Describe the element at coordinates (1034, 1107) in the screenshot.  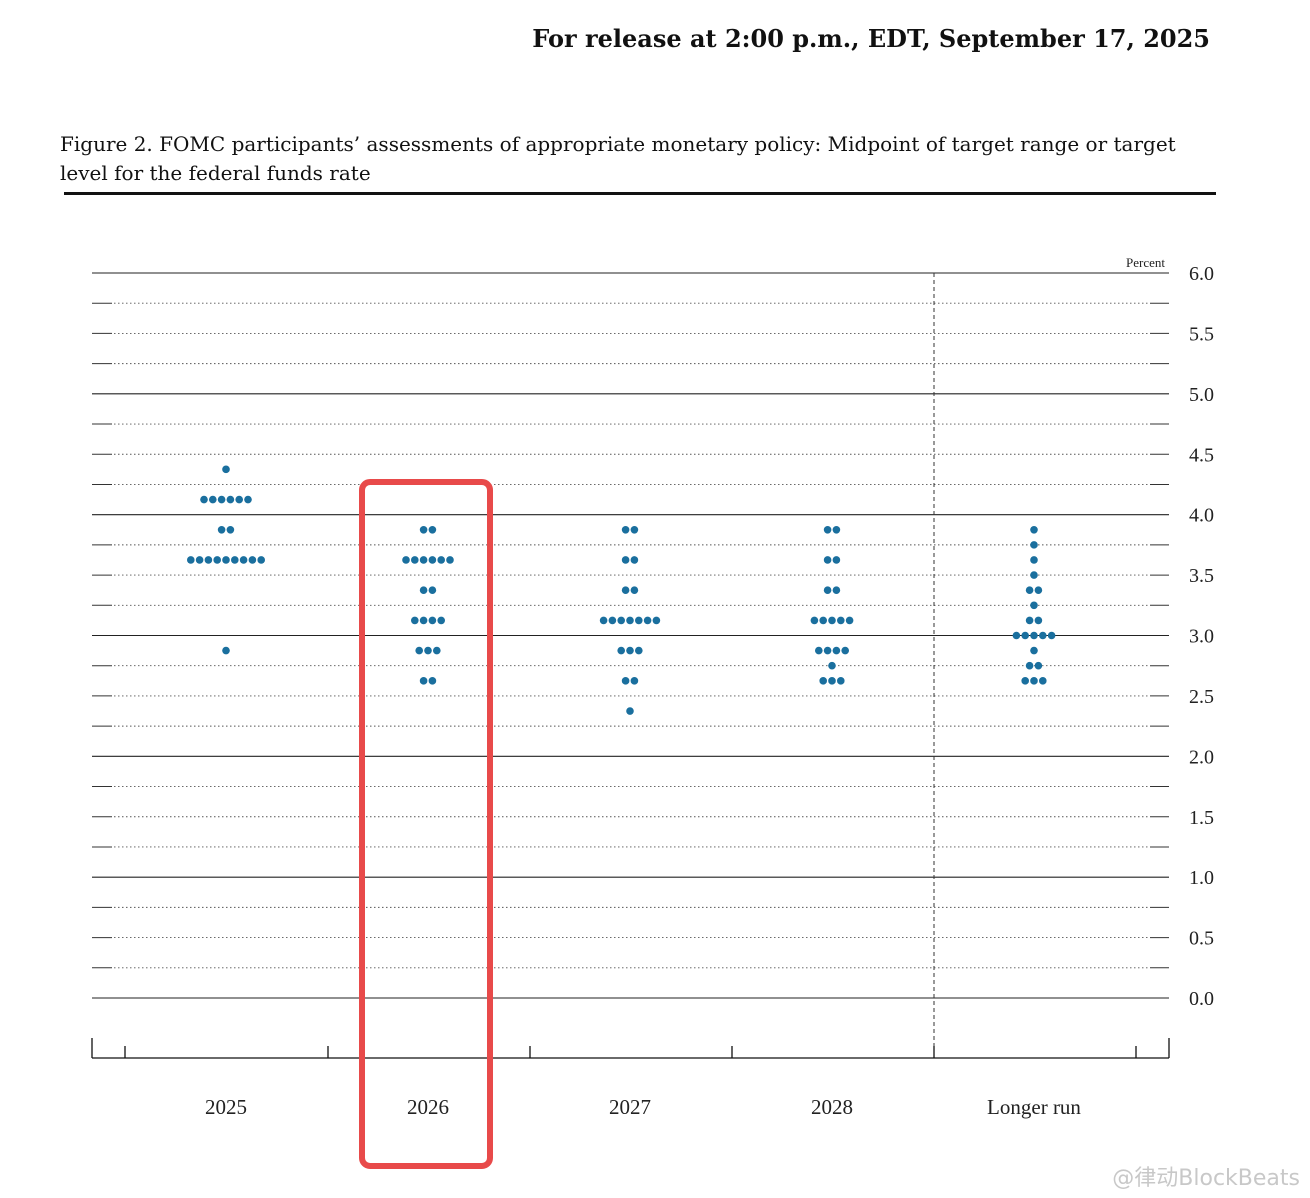
I see `x-category-label: Longer run` at that location.